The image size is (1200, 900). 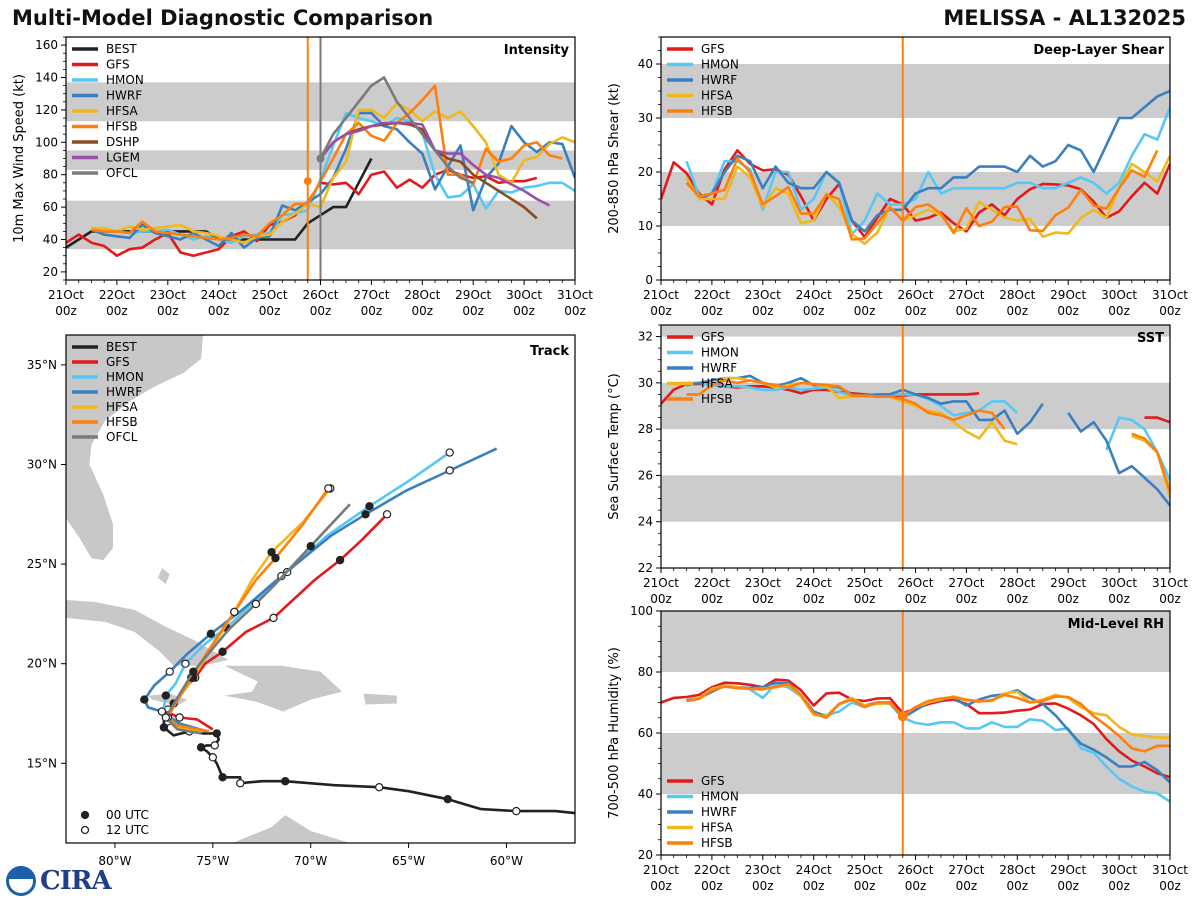 I want to click on legend-label: HWRF, so click(x=124, y=96).